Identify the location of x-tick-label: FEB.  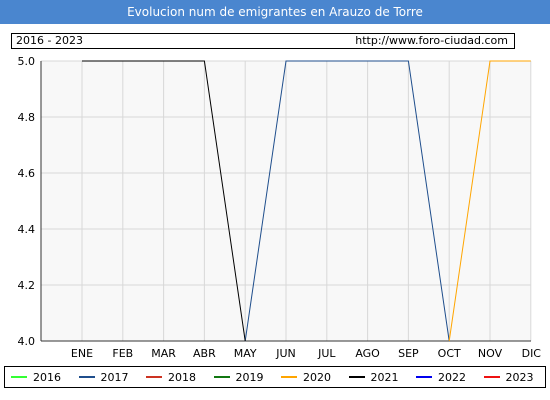
(122, 353).